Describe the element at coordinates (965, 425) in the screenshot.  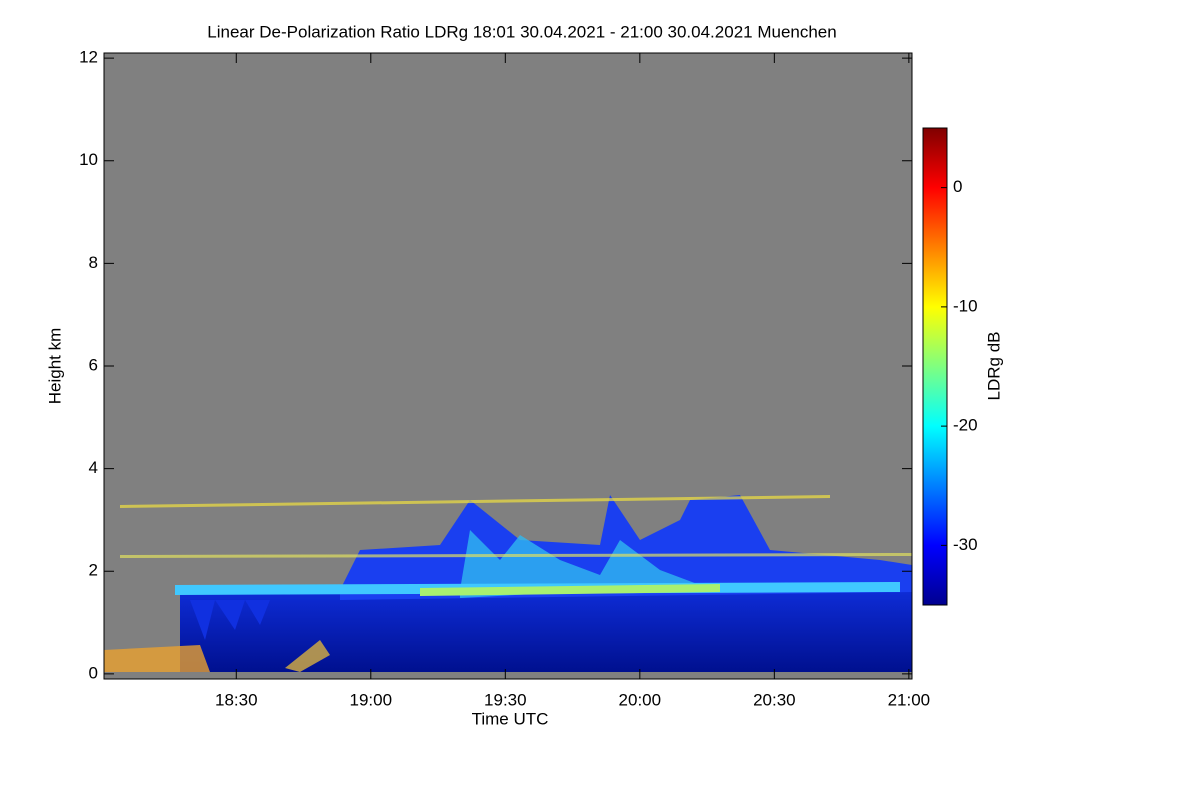
I see `colorbar-tick-label: -20` at that location.